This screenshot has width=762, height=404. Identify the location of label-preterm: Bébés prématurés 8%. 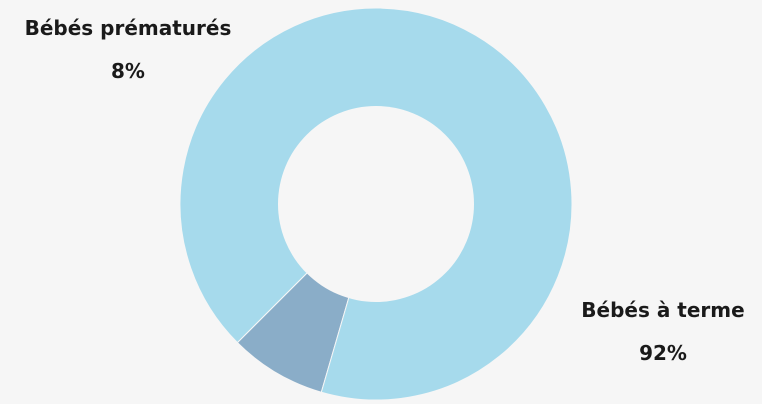
(128, 49).